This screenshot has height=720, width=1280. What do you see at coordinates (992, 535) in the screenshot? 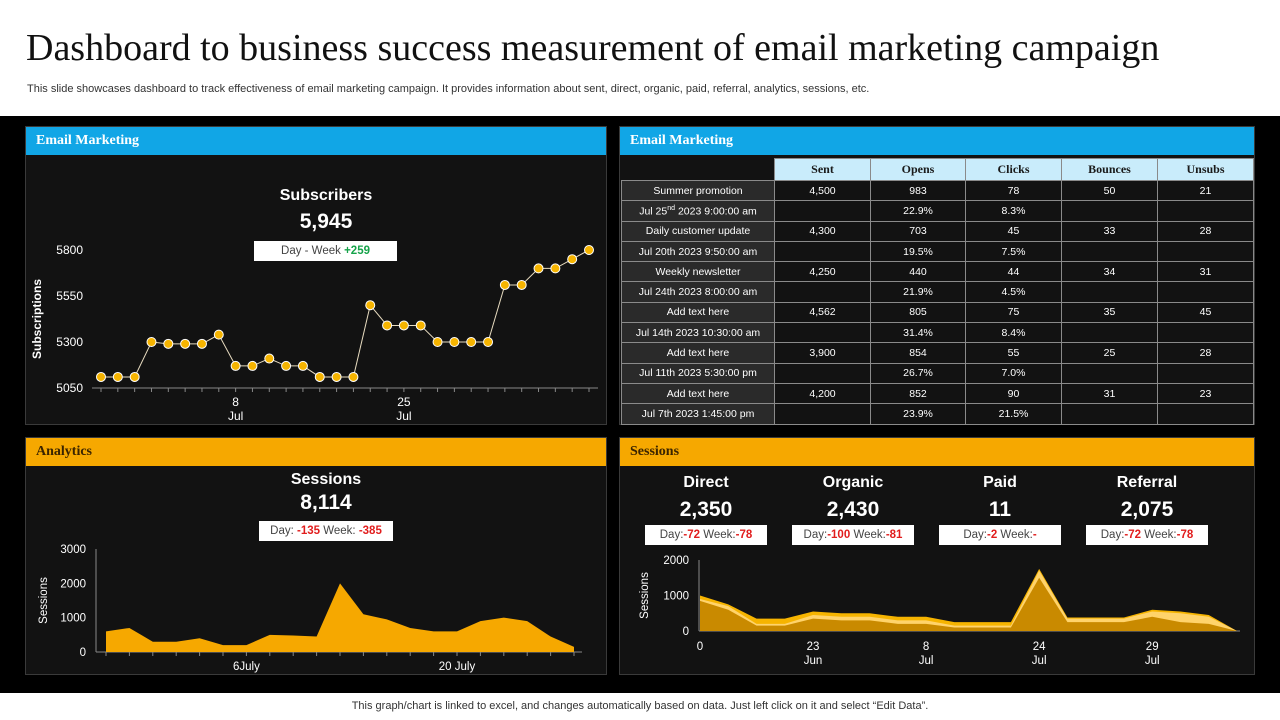
I see `session-day-value: -2` at bounding box center [992, 535].